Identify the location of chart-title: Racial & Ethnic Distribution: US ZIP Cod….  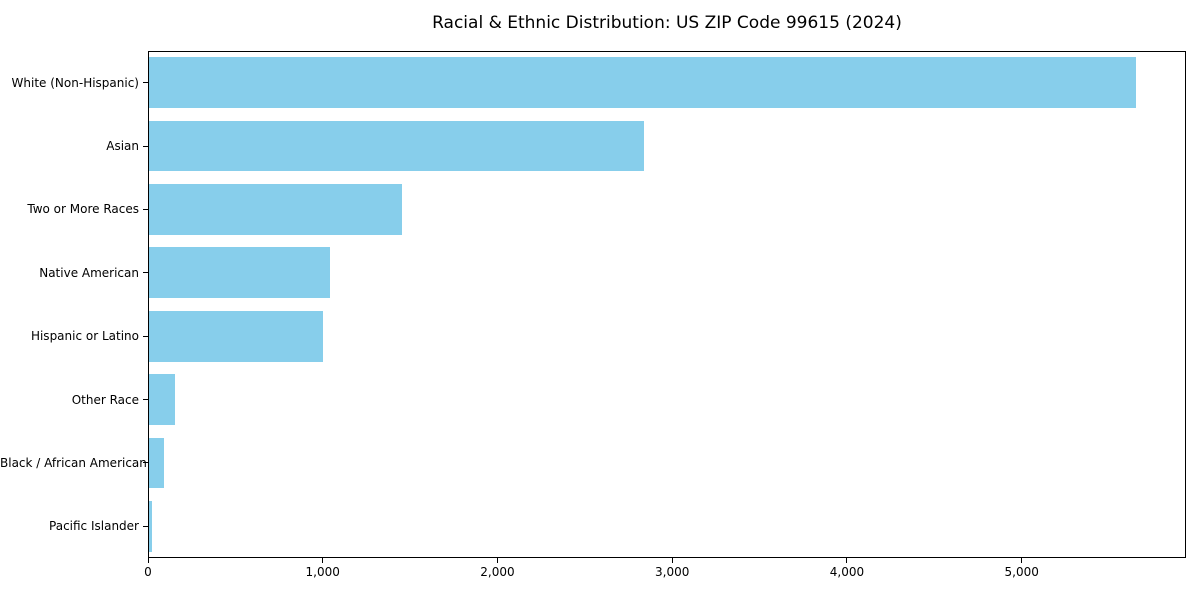
(667, 23).